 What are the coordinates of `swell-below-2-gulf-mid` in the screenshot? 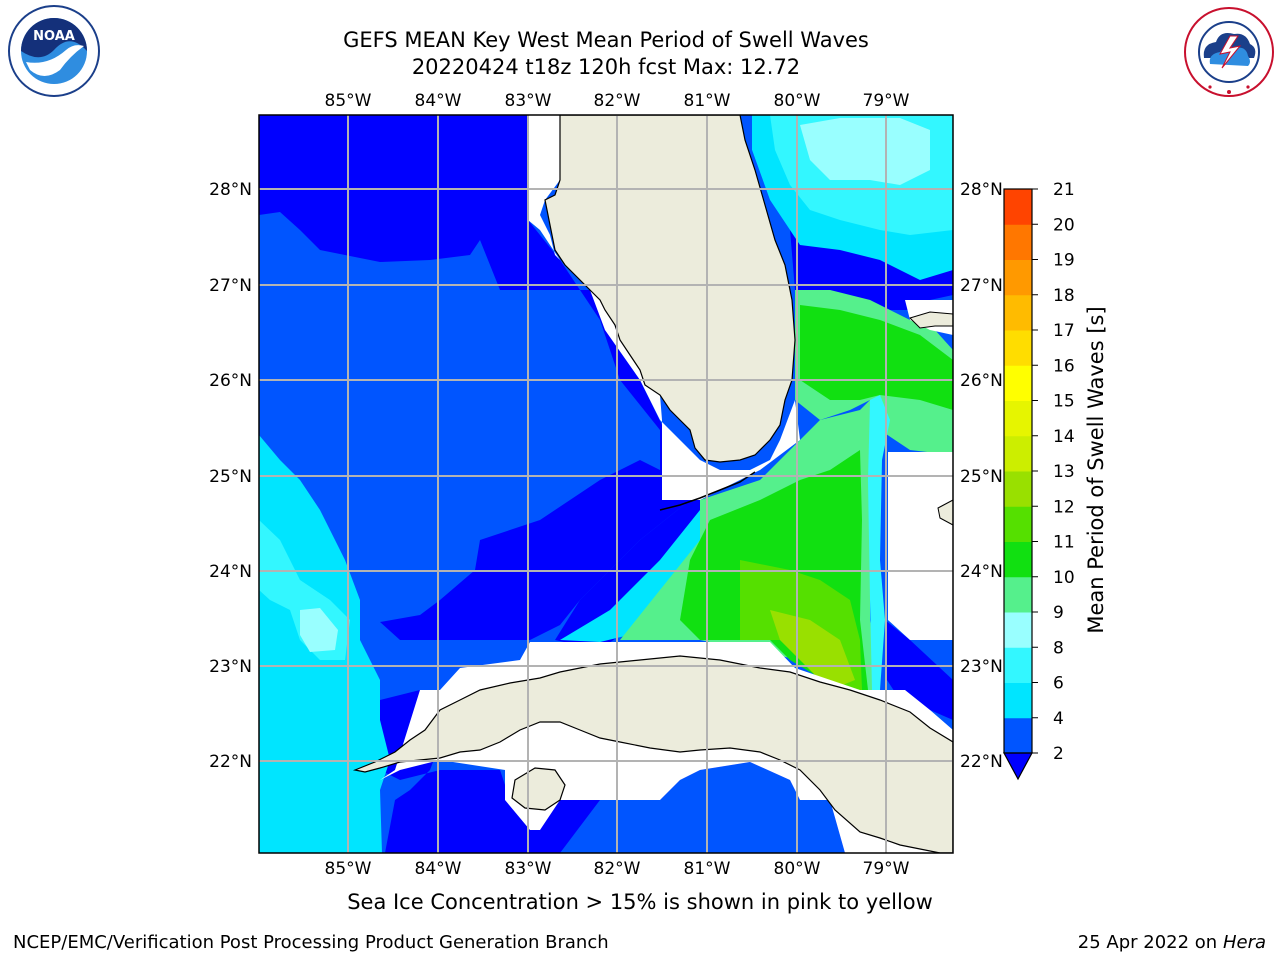 It's located at (535, 550).